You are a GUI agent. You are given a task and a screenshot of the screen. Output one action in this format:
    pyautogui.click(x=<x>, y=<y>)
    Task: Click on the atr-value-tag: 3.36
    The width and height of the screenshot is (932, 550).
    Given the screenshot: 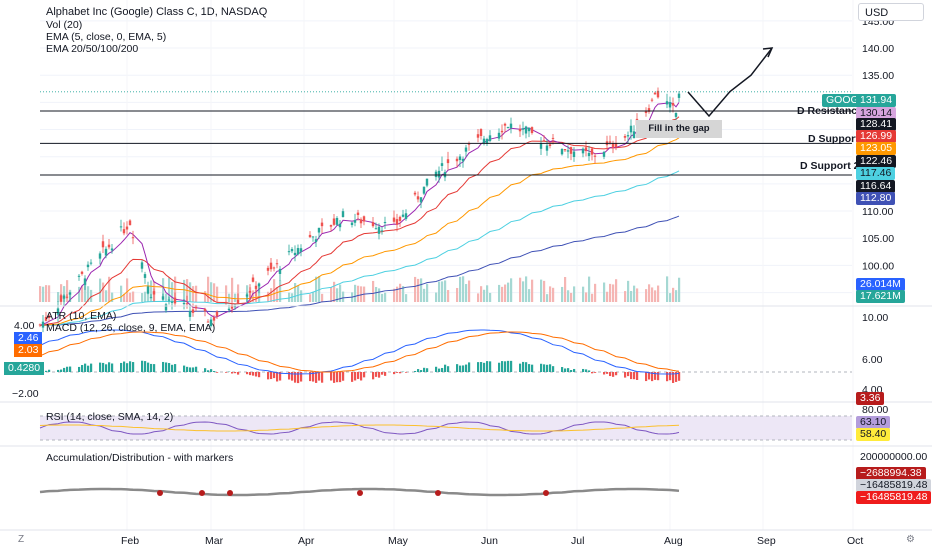 What is the action you would take?
    pyautogui.click(x=870, y=398)
    